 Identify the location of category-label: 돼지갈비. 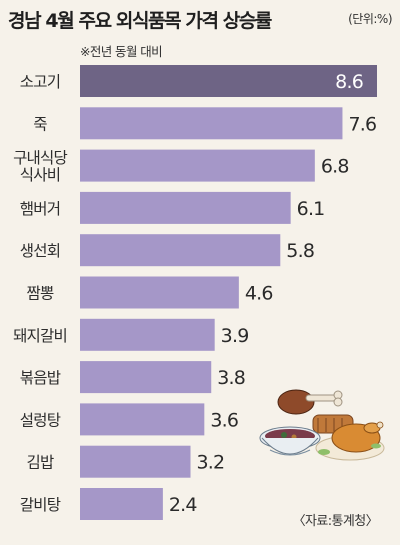
(40, 336).